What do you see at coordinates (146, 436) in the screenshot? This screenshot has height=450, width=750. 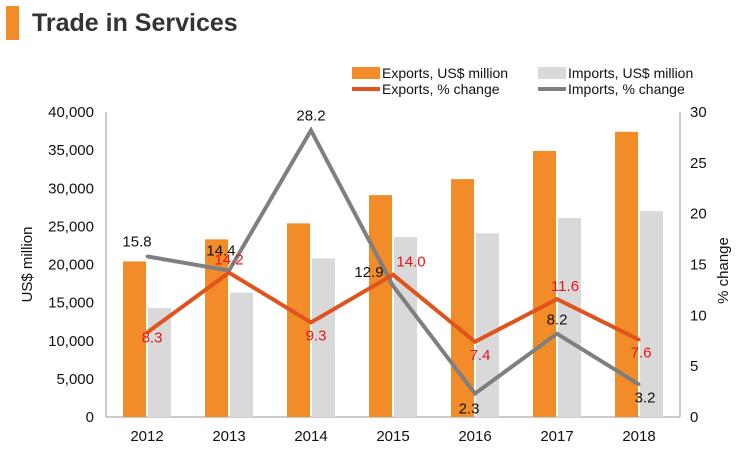 I see `x-tick-label: 2012` at bounding box center [146, 436].